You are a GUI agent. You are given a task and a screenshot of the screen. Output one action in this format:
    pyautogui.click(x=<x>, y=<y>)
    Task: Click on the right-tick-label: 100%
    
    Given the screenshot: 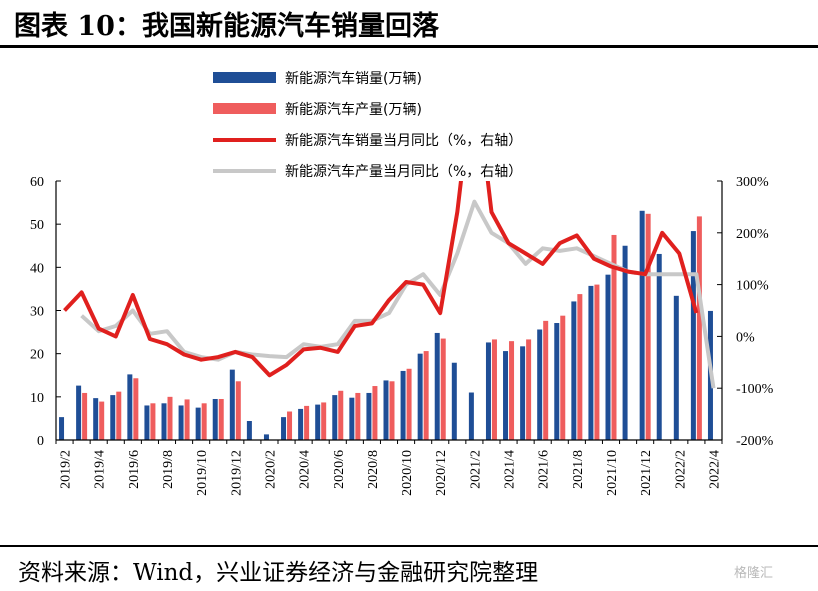 What is the action you would take?
    pyautogui.click(x=752, y=286)
    